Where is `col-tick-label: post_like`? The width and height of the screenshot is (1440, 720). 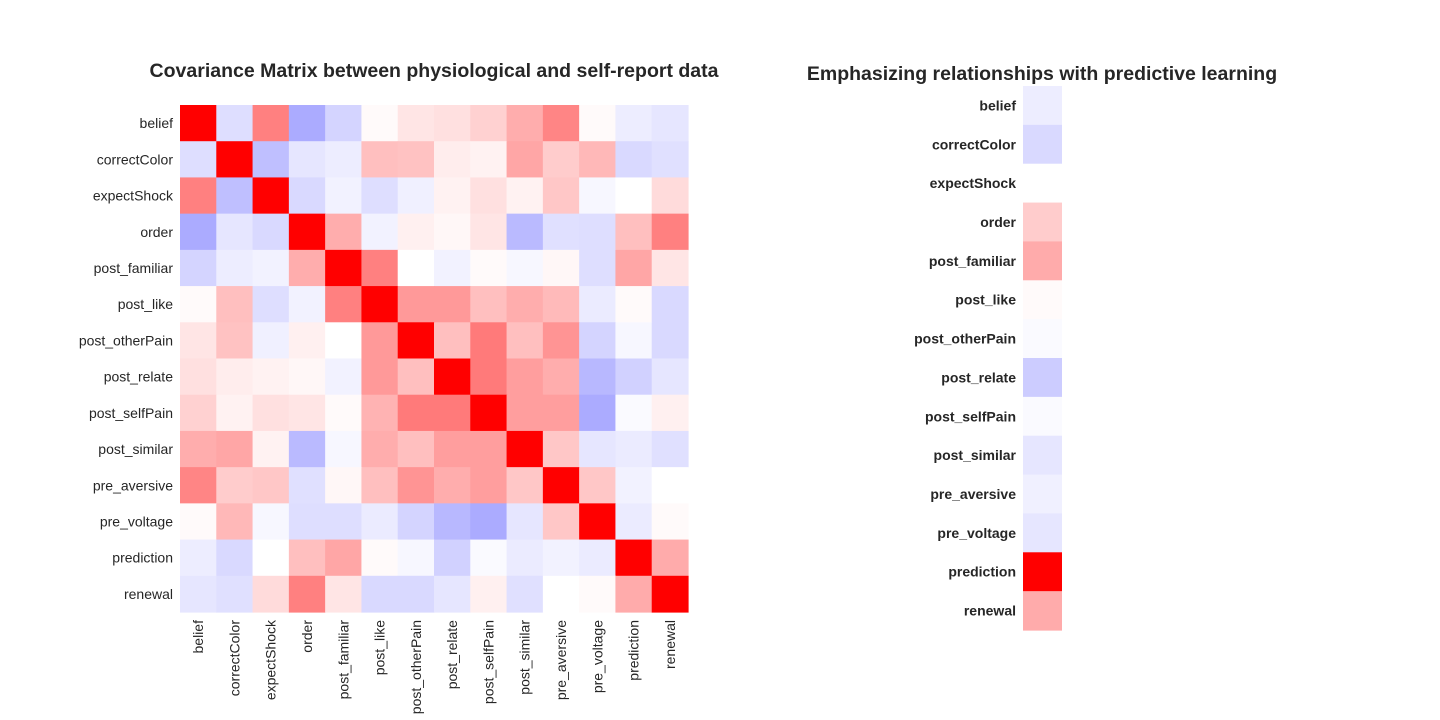 col-tick-label: post_like is located at coordinates (380, 647).